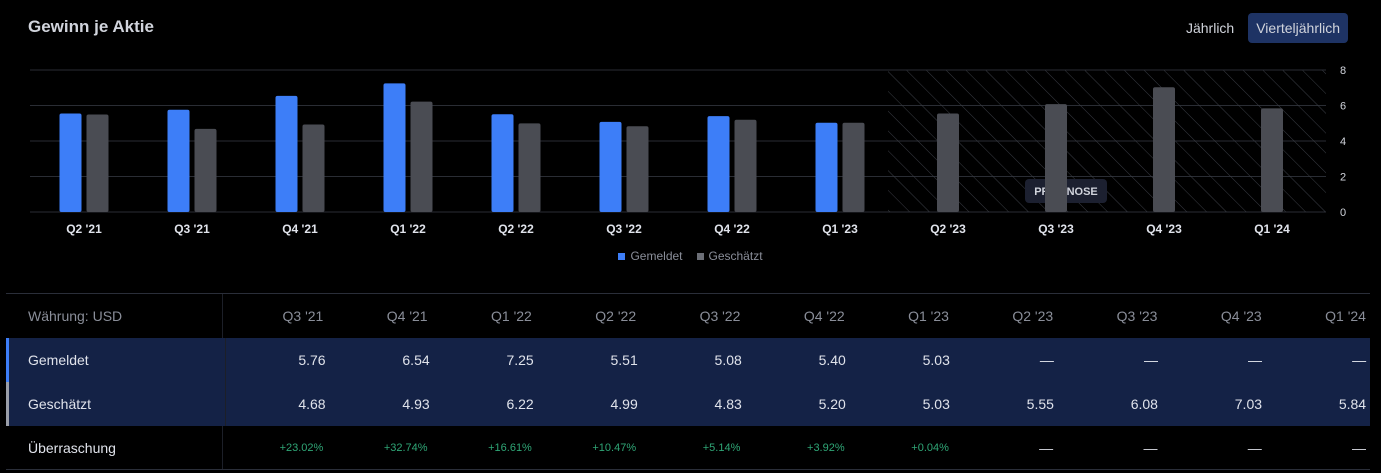 The height and width of the screenshot is (473, 1381). Describe the element at coordinates (1298, 28) in the screenshot. I see `tab-quarterly: Vierteljährlich` at that location.